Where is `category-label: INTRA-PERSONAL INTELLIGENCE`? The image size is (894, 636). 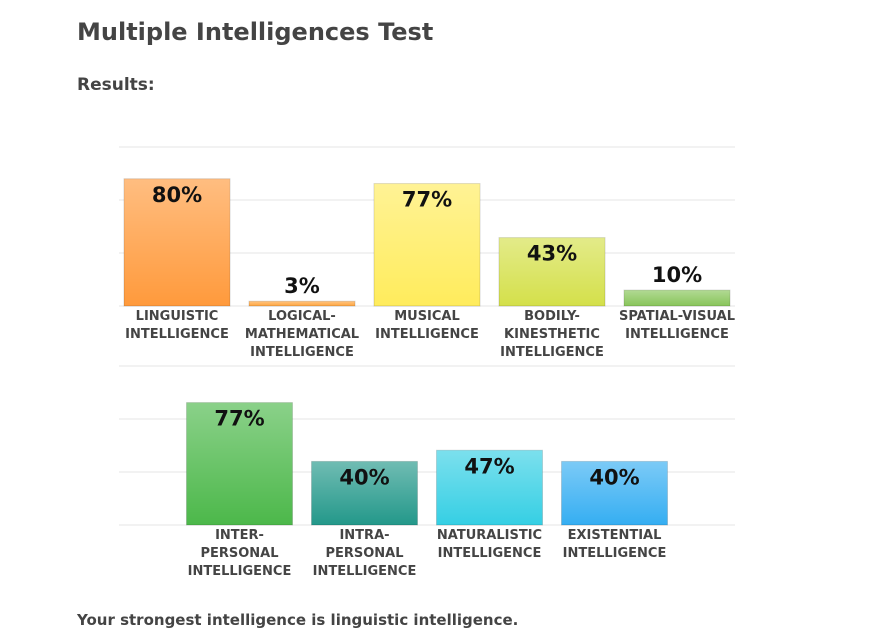 category-label: INTRA-PERSONAL INTELLIGENCE is located at coordinates (364, 553).